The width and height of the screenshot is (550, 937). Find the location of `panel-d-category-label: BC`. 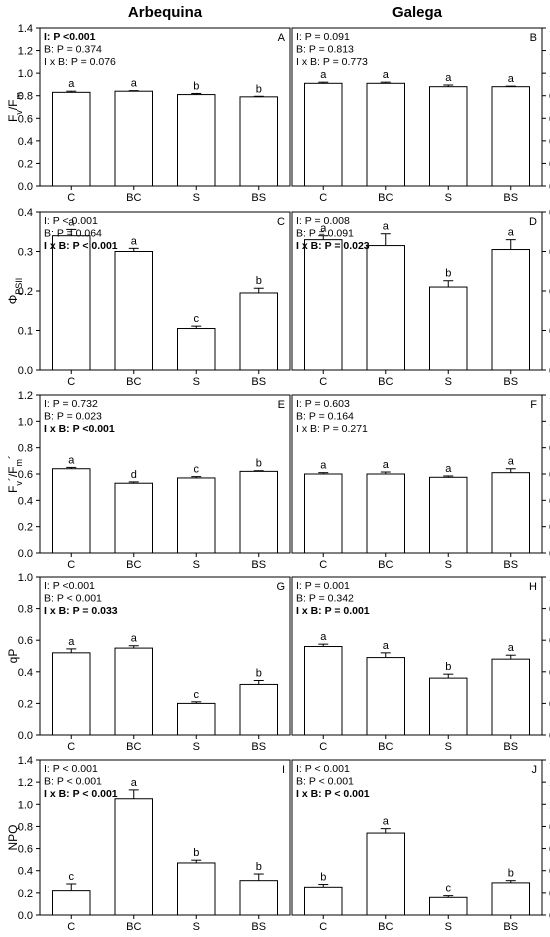

panel-d-category-label: BC is located at coordinates (385, 382).